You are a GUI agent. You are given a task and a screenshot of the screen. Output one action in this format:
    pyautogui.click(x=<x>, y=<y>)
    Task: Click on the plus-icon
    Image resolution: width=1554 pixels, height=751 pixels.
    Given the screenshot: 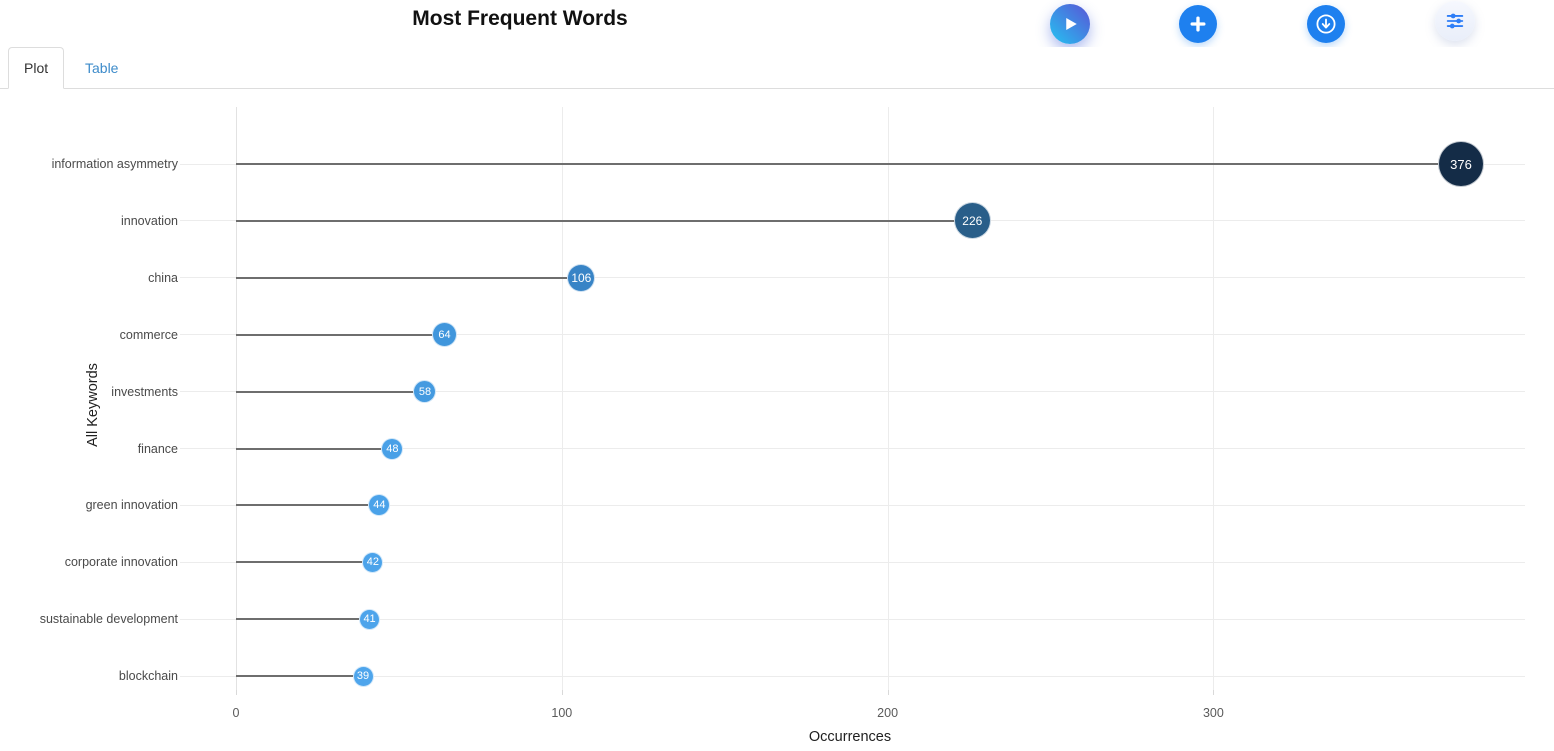 What is the action you would take?
    pyautogui.click(x=1198, y=24)
    